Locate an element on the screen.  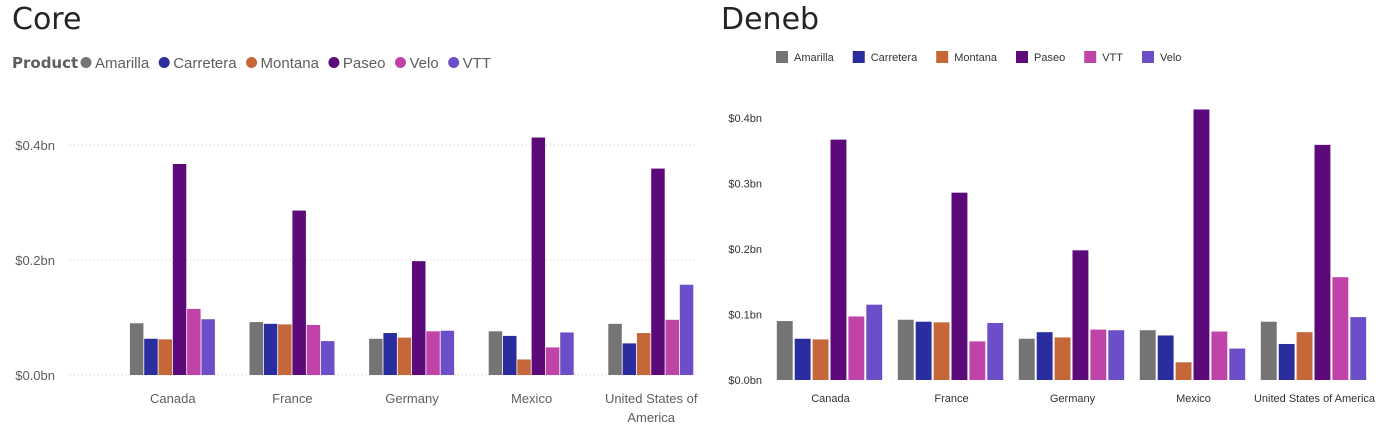
deneb-y-axis: $0.0bn $0.1bn $0.2bn $0.3bn $0.4bn is located at coordinates (745, 250).